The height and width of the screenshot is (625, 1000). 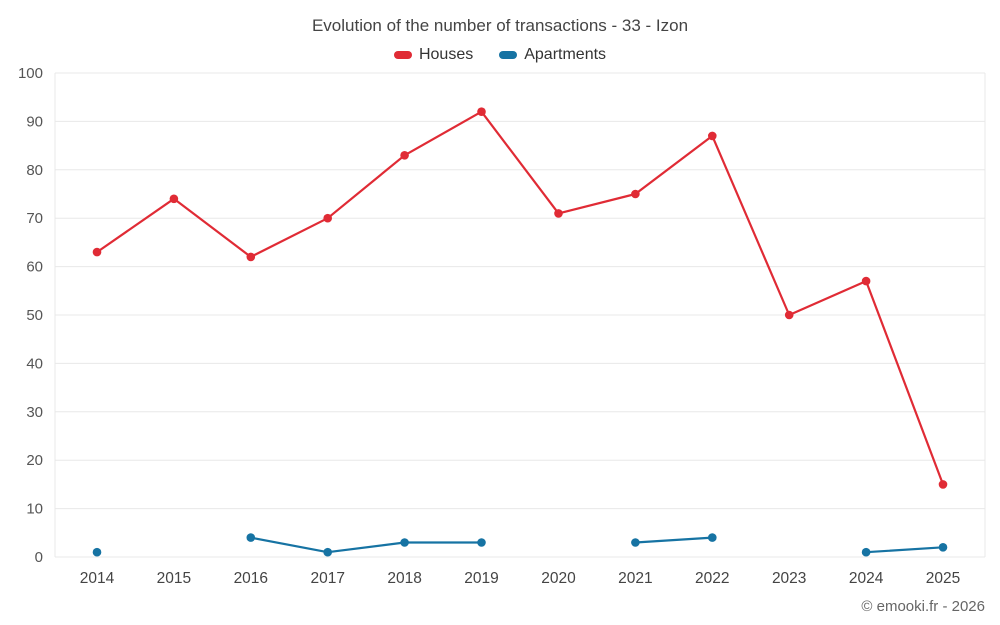 I want to click on chart-legend: Houses Apartments, so click(x=500, y=55).